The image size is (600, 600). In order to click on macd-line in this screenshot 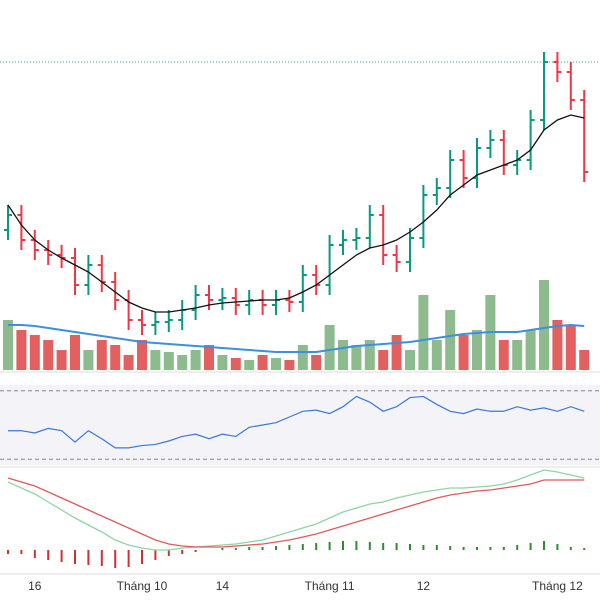, I will do `click(296, 510)`.